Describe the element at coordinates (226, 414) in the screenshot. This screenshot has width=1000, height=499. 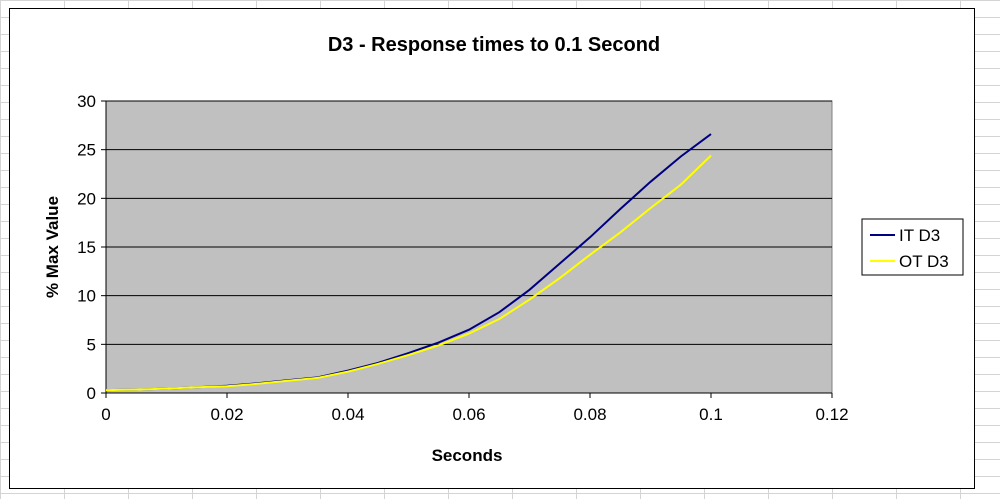
I see `x-tick-label: 0.02` at that location.